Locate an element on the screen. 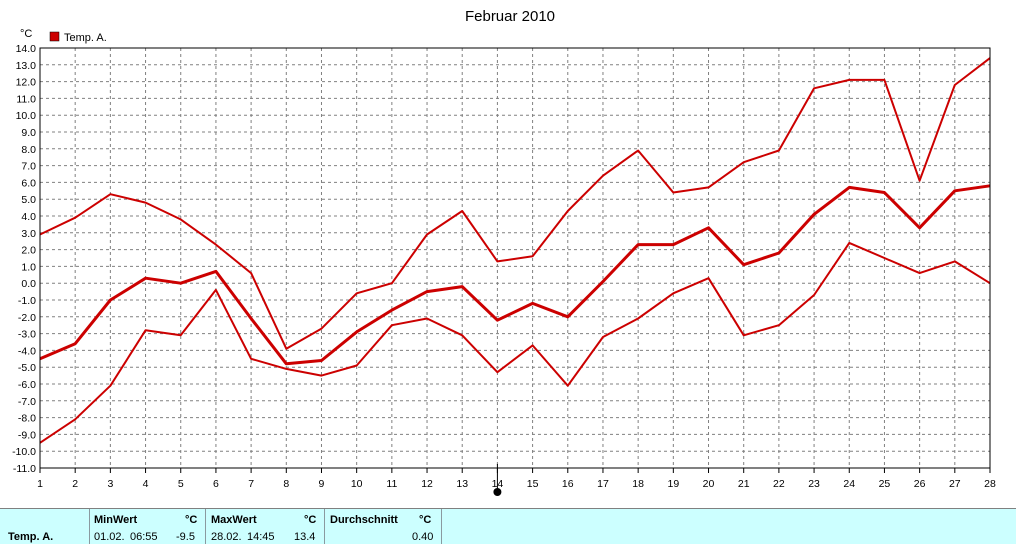  x-tick-label: 22 is located at coordinates (779, 484).